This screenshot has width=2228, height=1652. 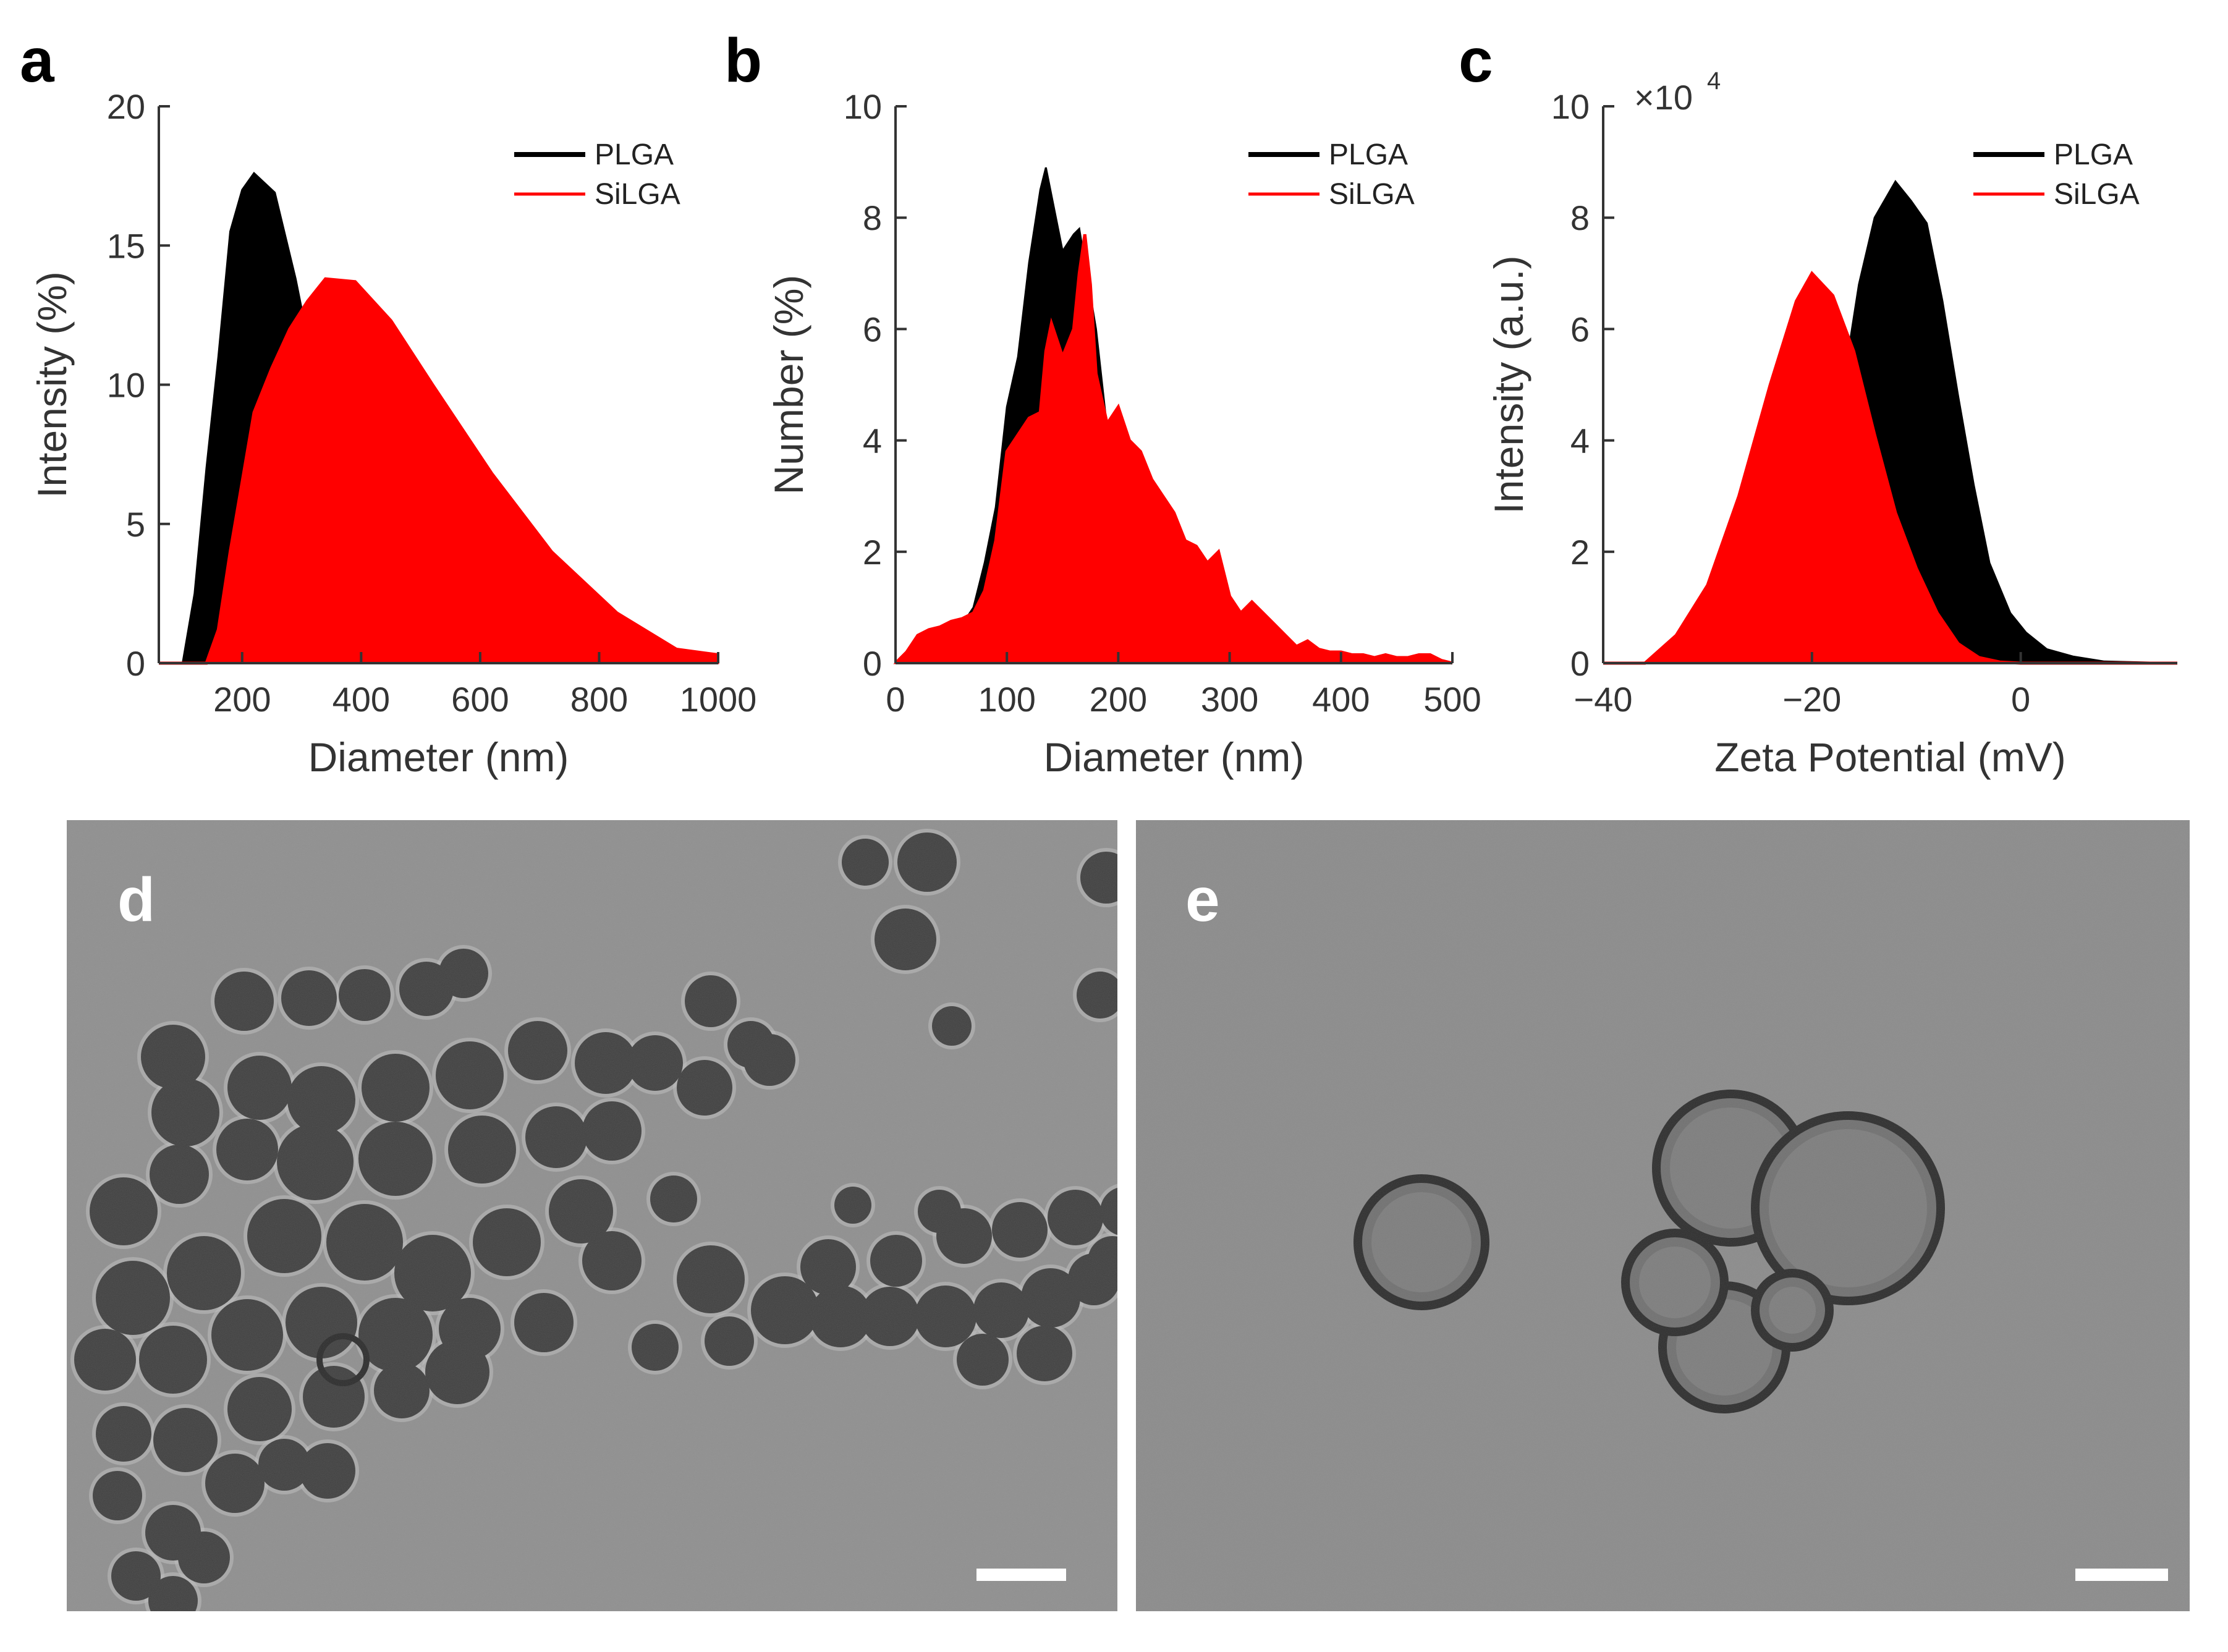 What do you see at coordinates (1603, 699) in the screenshot?
I see `x-tick-label: −40` at bounding box center [1603, 699].